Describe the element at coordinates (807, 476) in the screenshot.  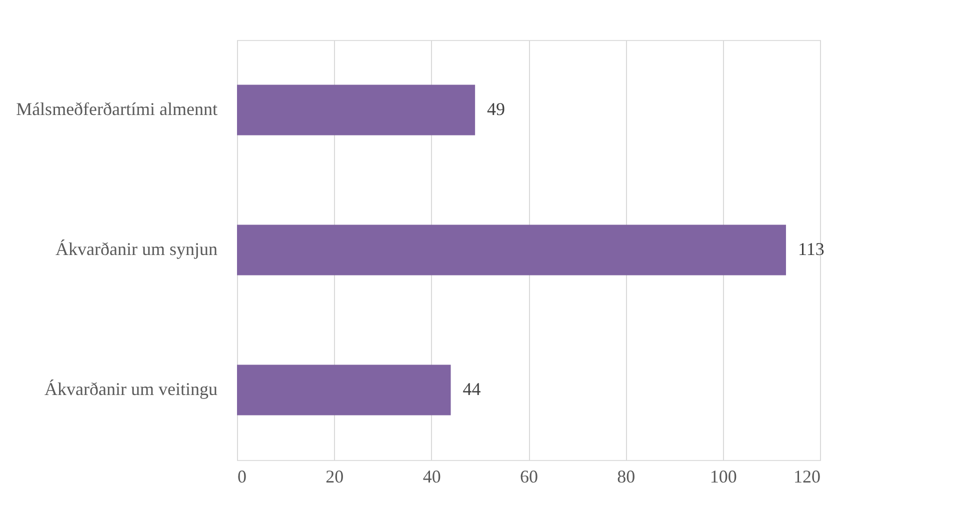
I see `x-tick-label: 120` at that location.